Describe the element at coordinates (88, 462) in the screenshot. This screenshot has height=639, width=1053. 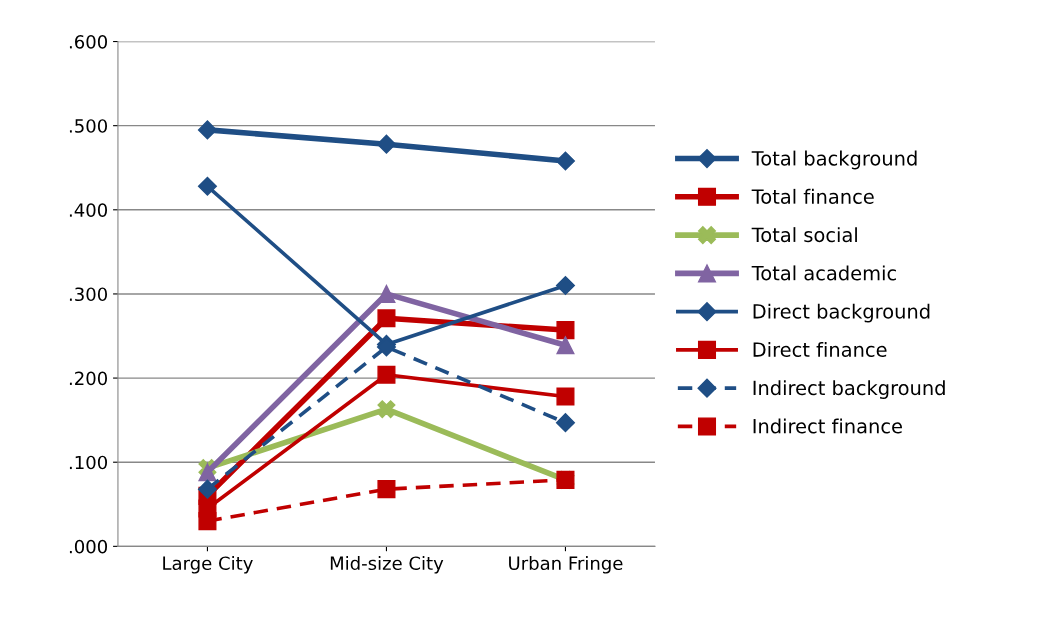
I see `y-tick-label: .100` at that location.